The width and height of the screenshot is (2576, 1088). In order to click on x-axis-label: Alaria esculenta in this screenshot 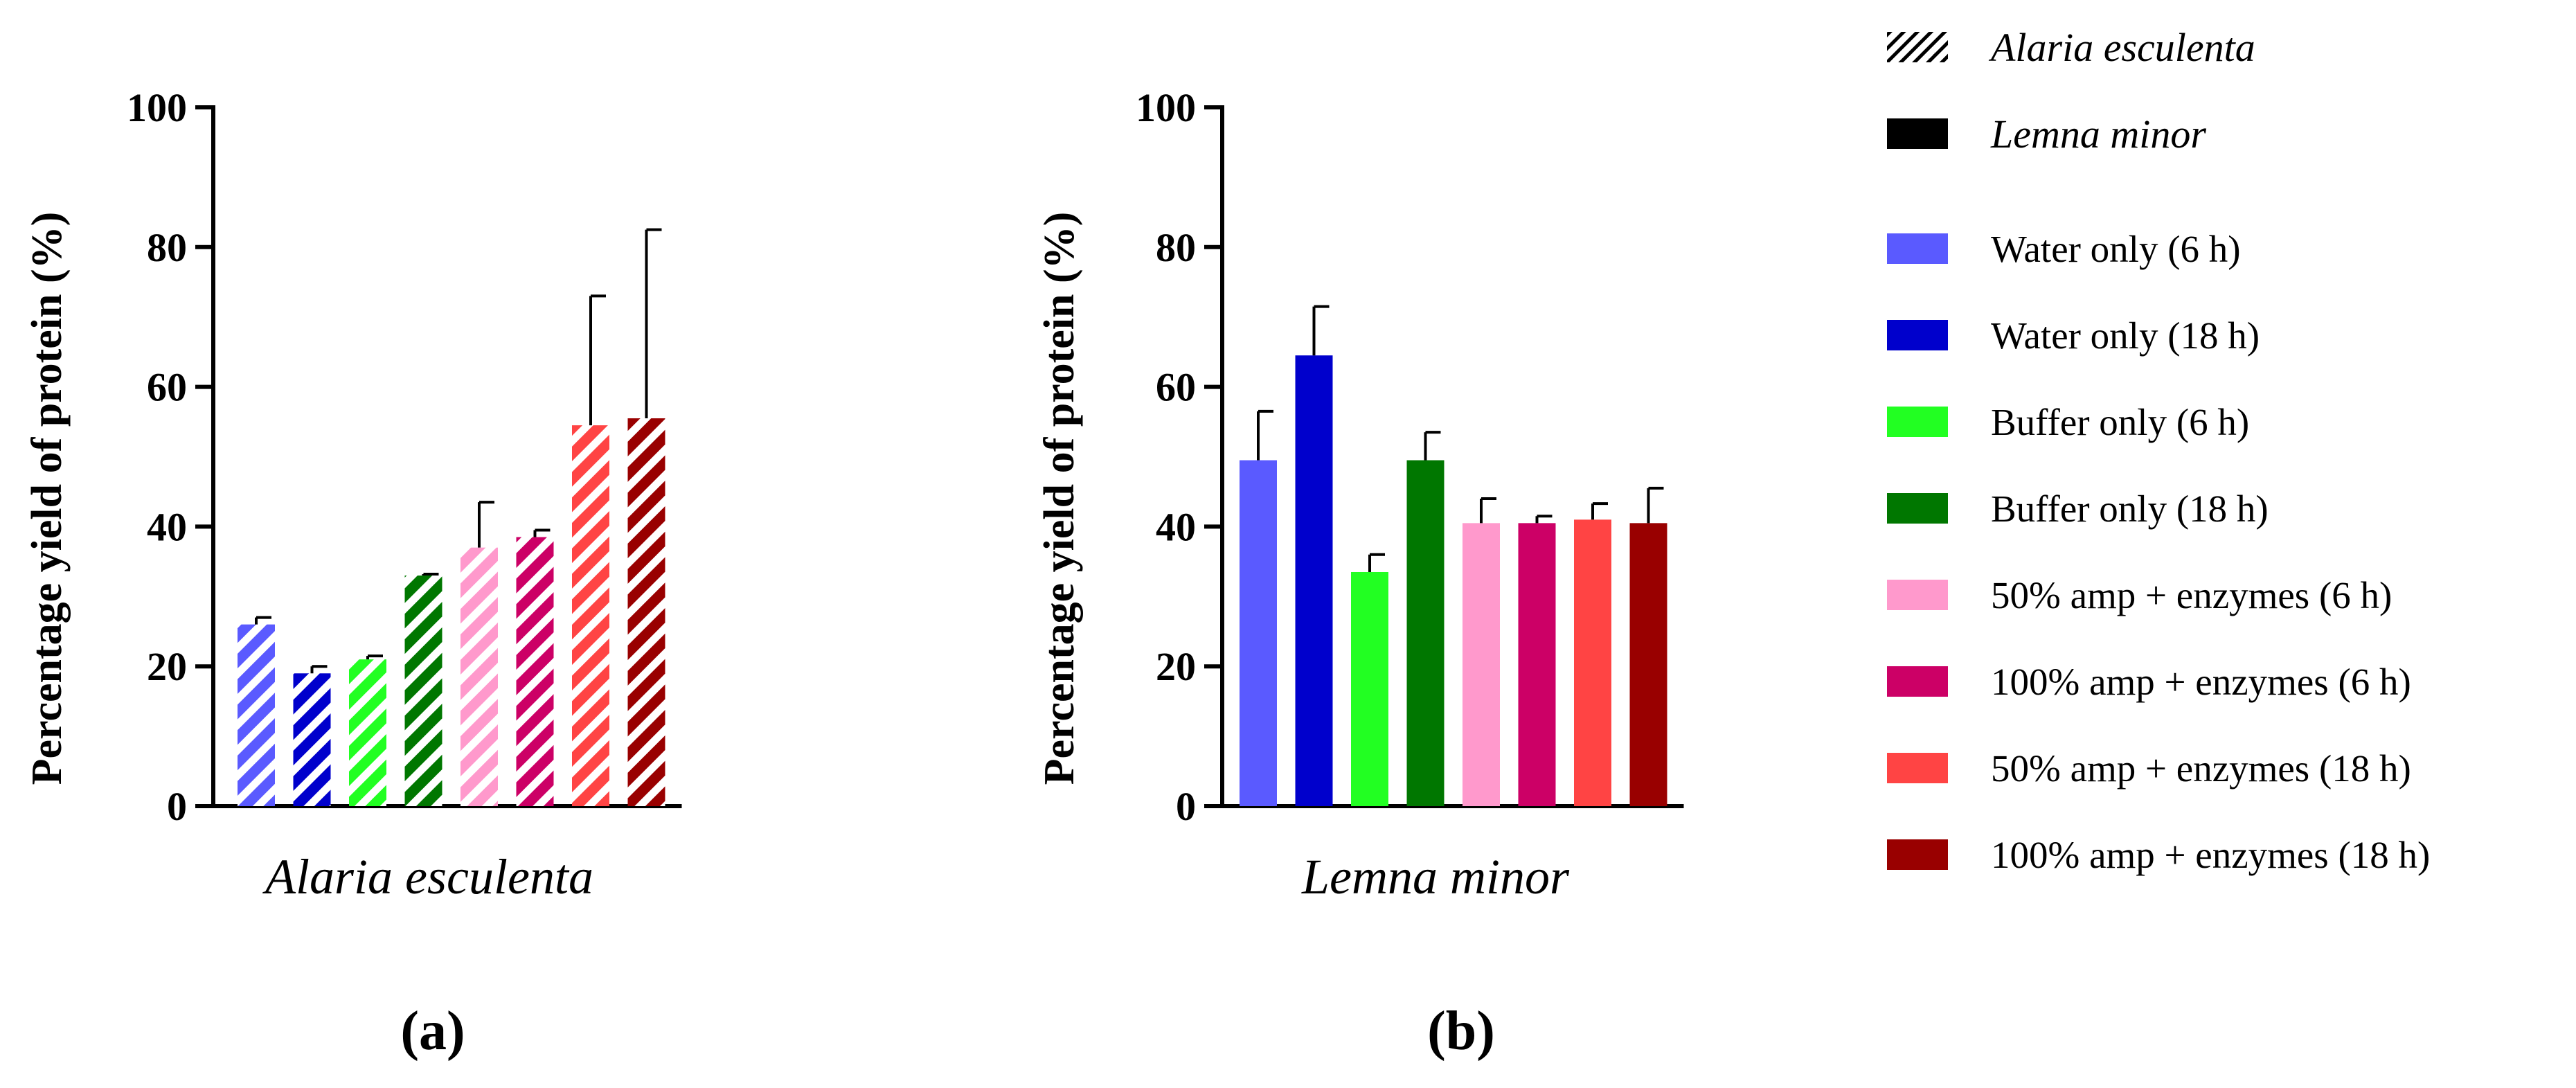, I will do `click(427, 876)`.